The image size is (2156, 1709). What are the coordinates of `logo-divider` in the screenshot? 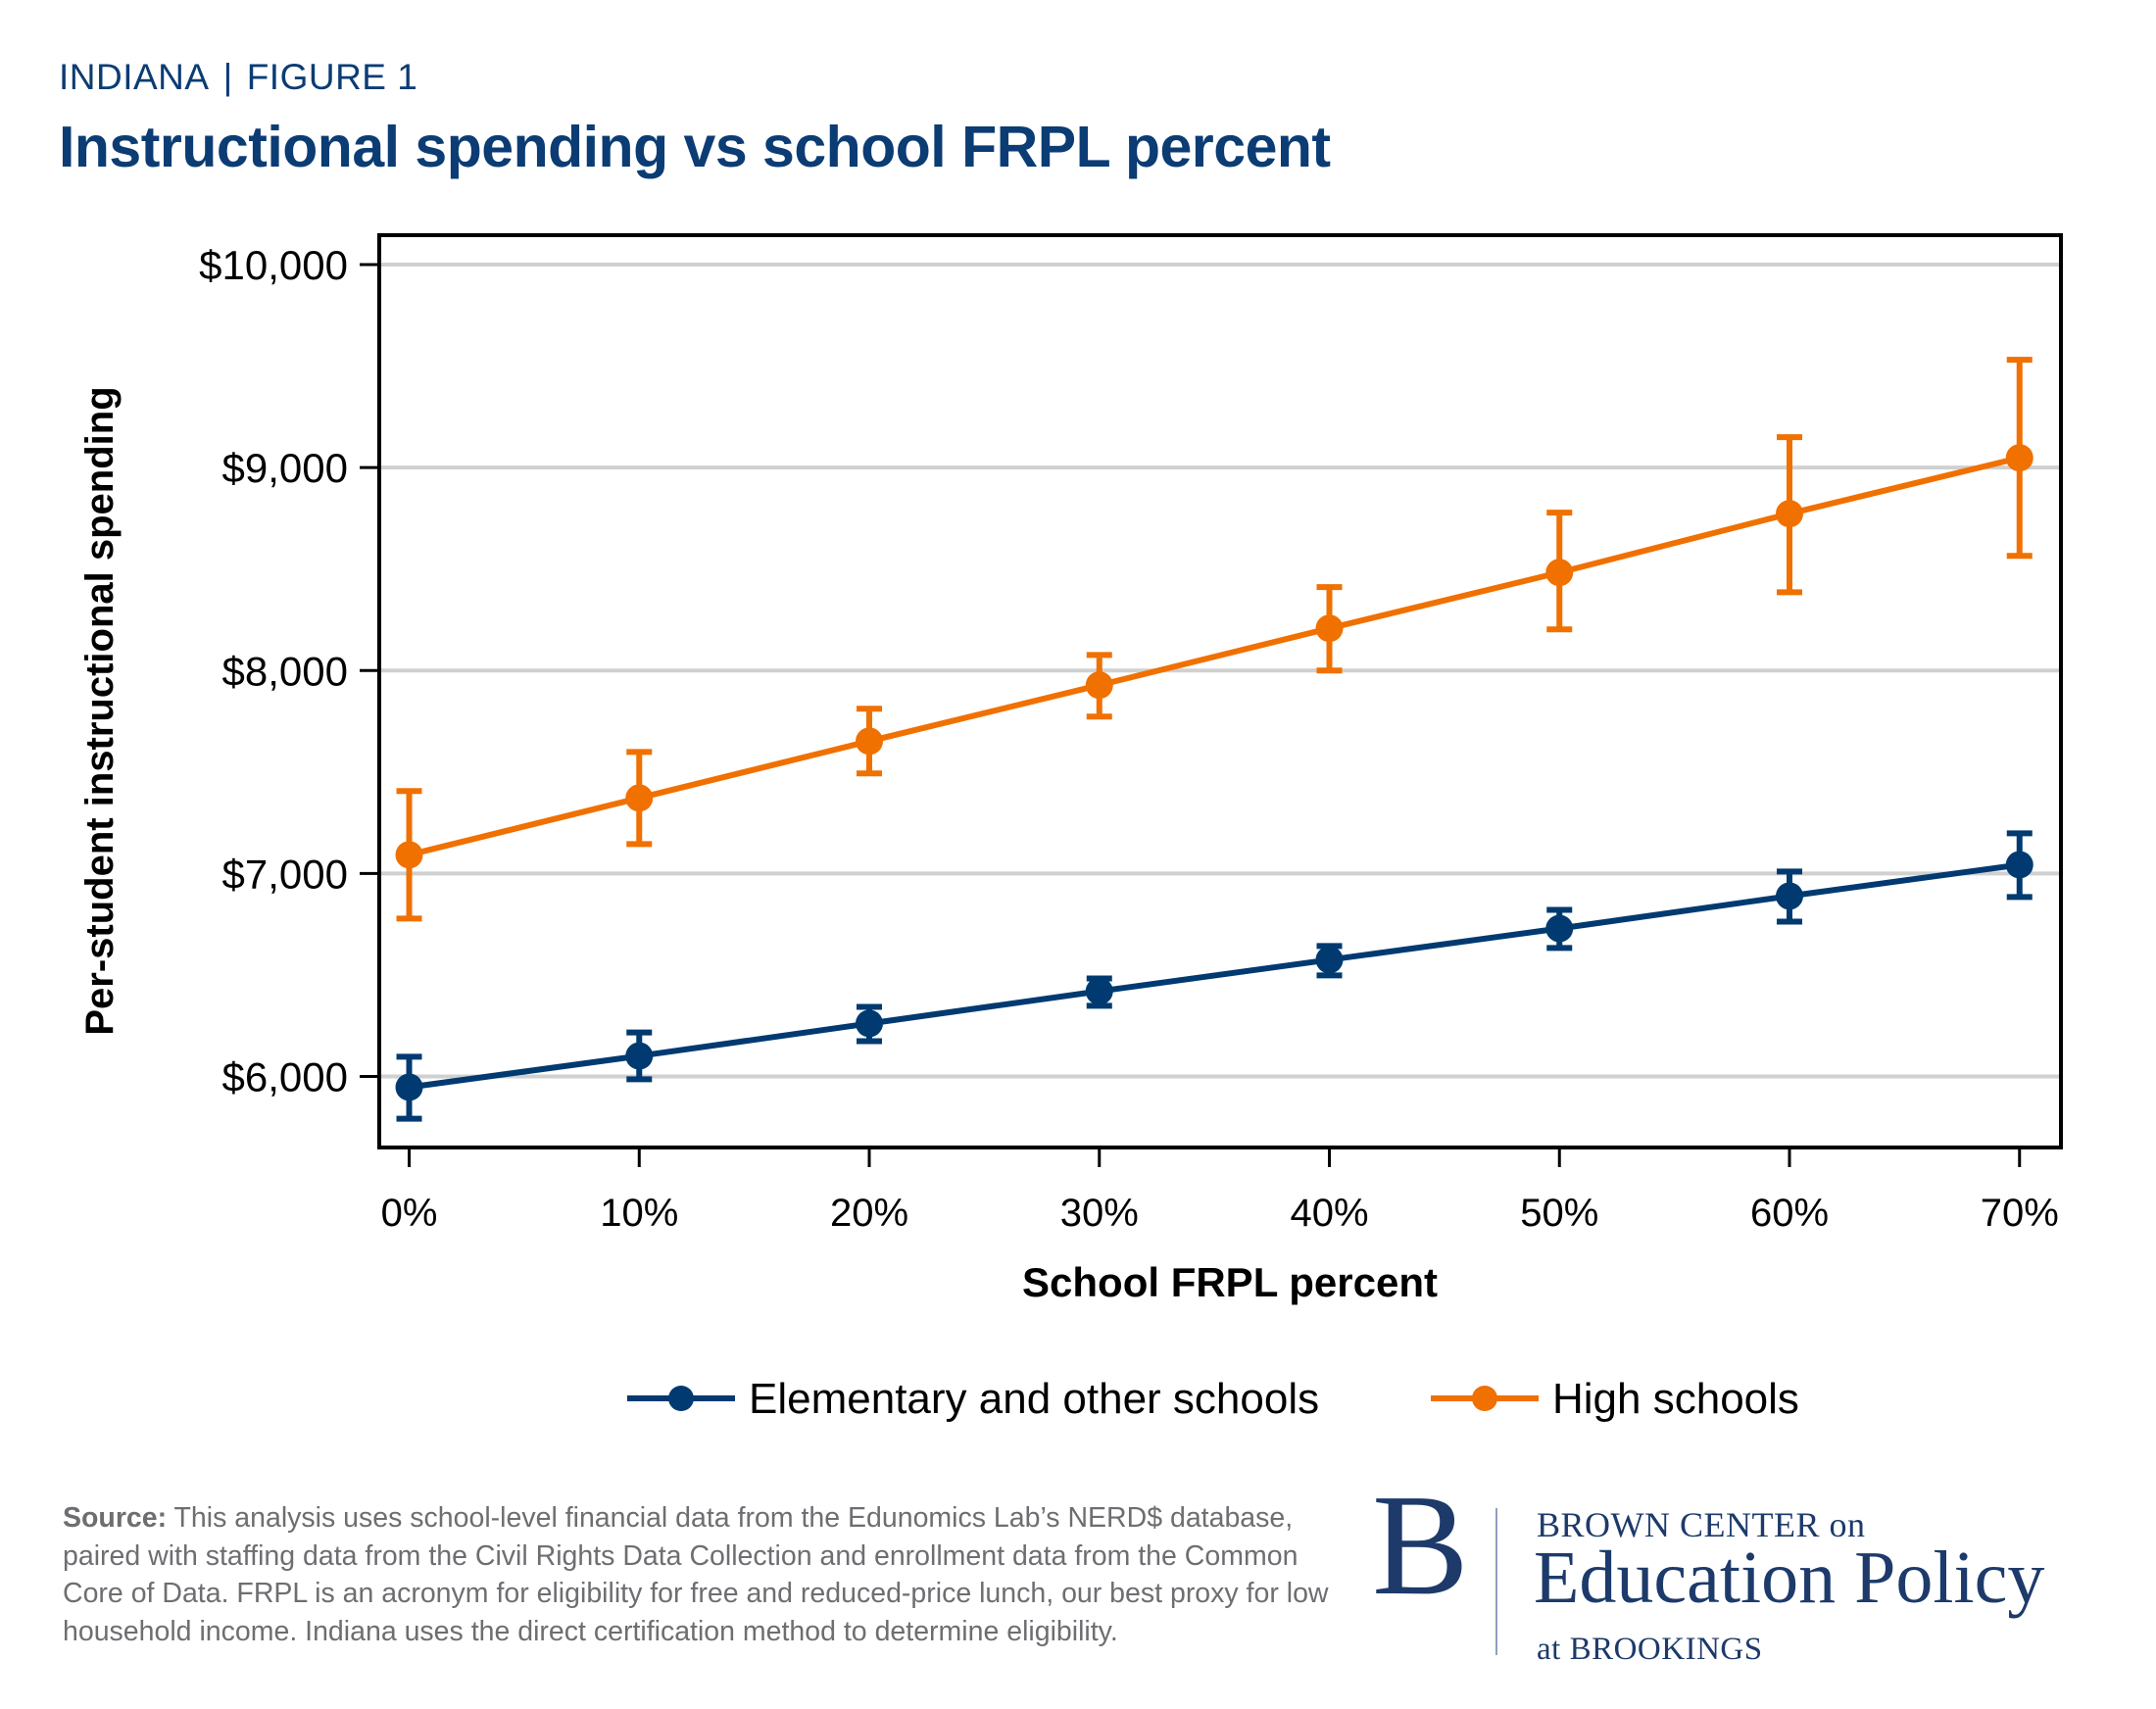 It's located at (1496, 1582).